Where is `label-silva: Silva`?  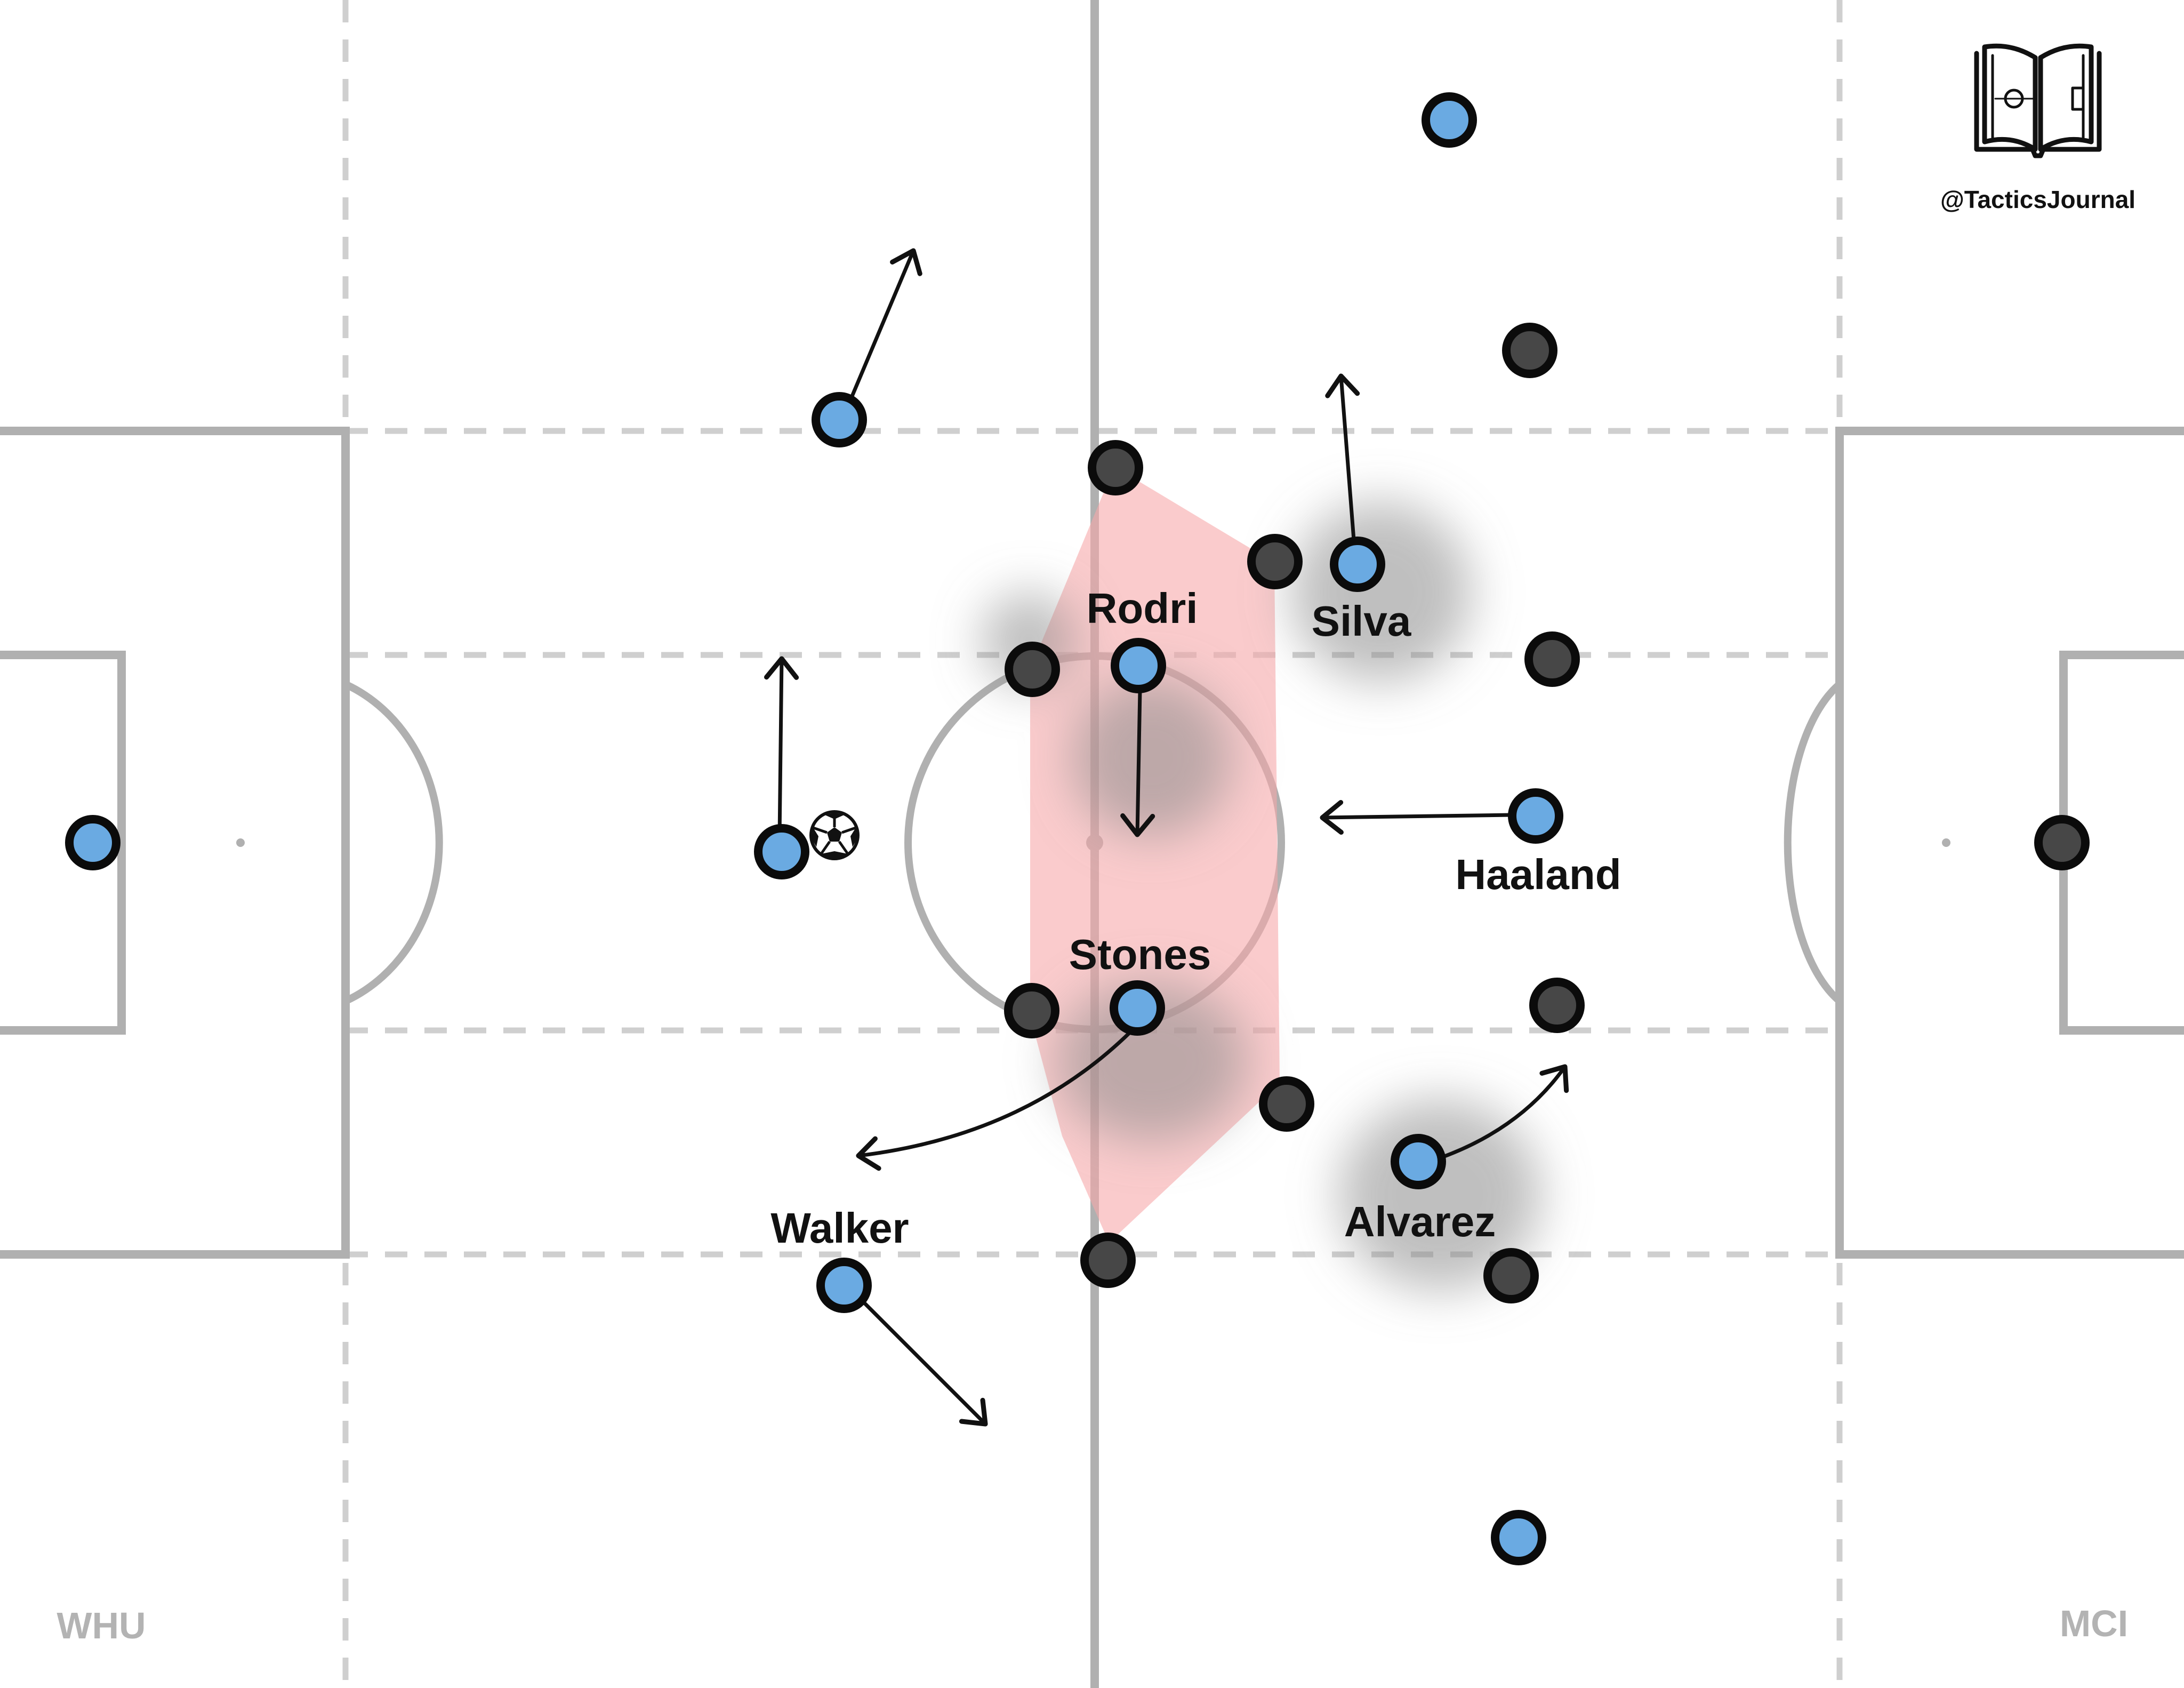 label-silva: Silva is located at coordinates (1361, 621).